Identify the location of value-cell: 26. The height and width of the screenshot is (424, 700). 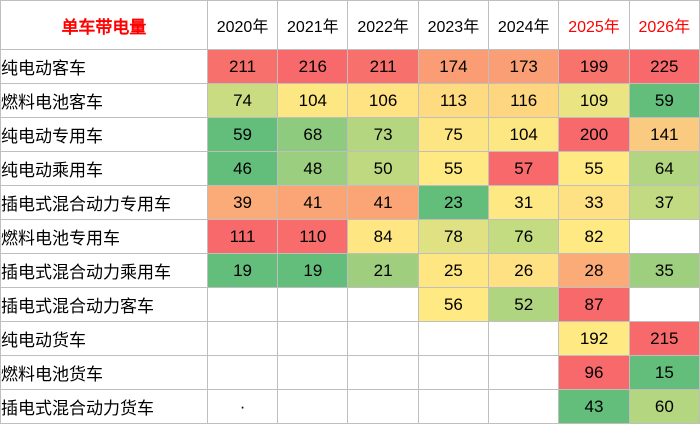
(524, 270).